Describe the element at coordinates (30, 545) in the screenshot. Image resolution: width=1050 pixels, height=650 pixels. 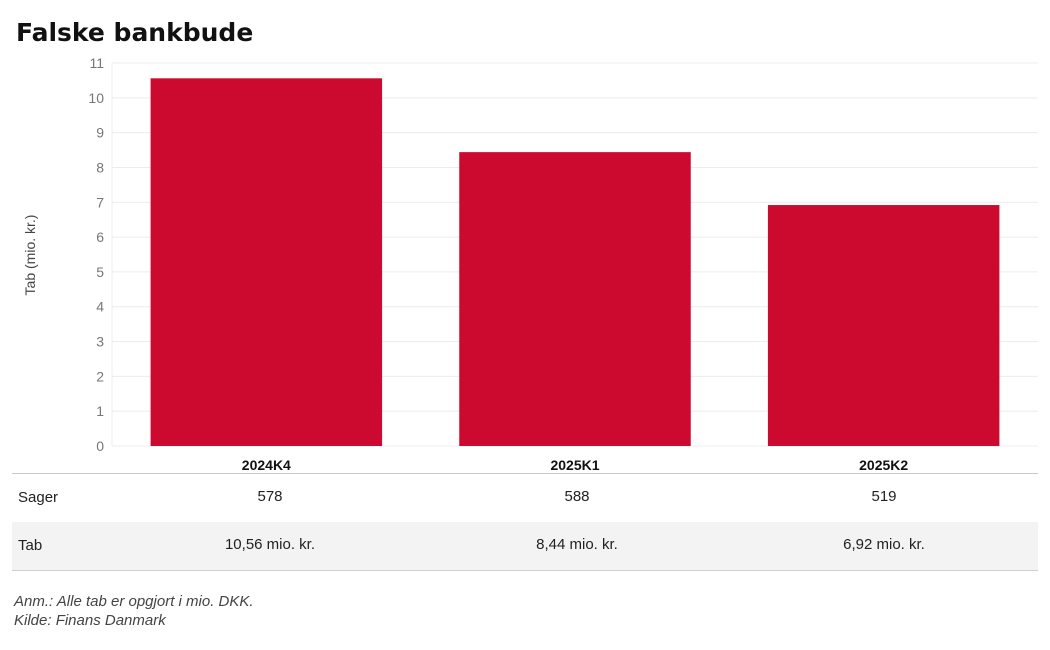
I see `row-label-tab: Tab` at that location.